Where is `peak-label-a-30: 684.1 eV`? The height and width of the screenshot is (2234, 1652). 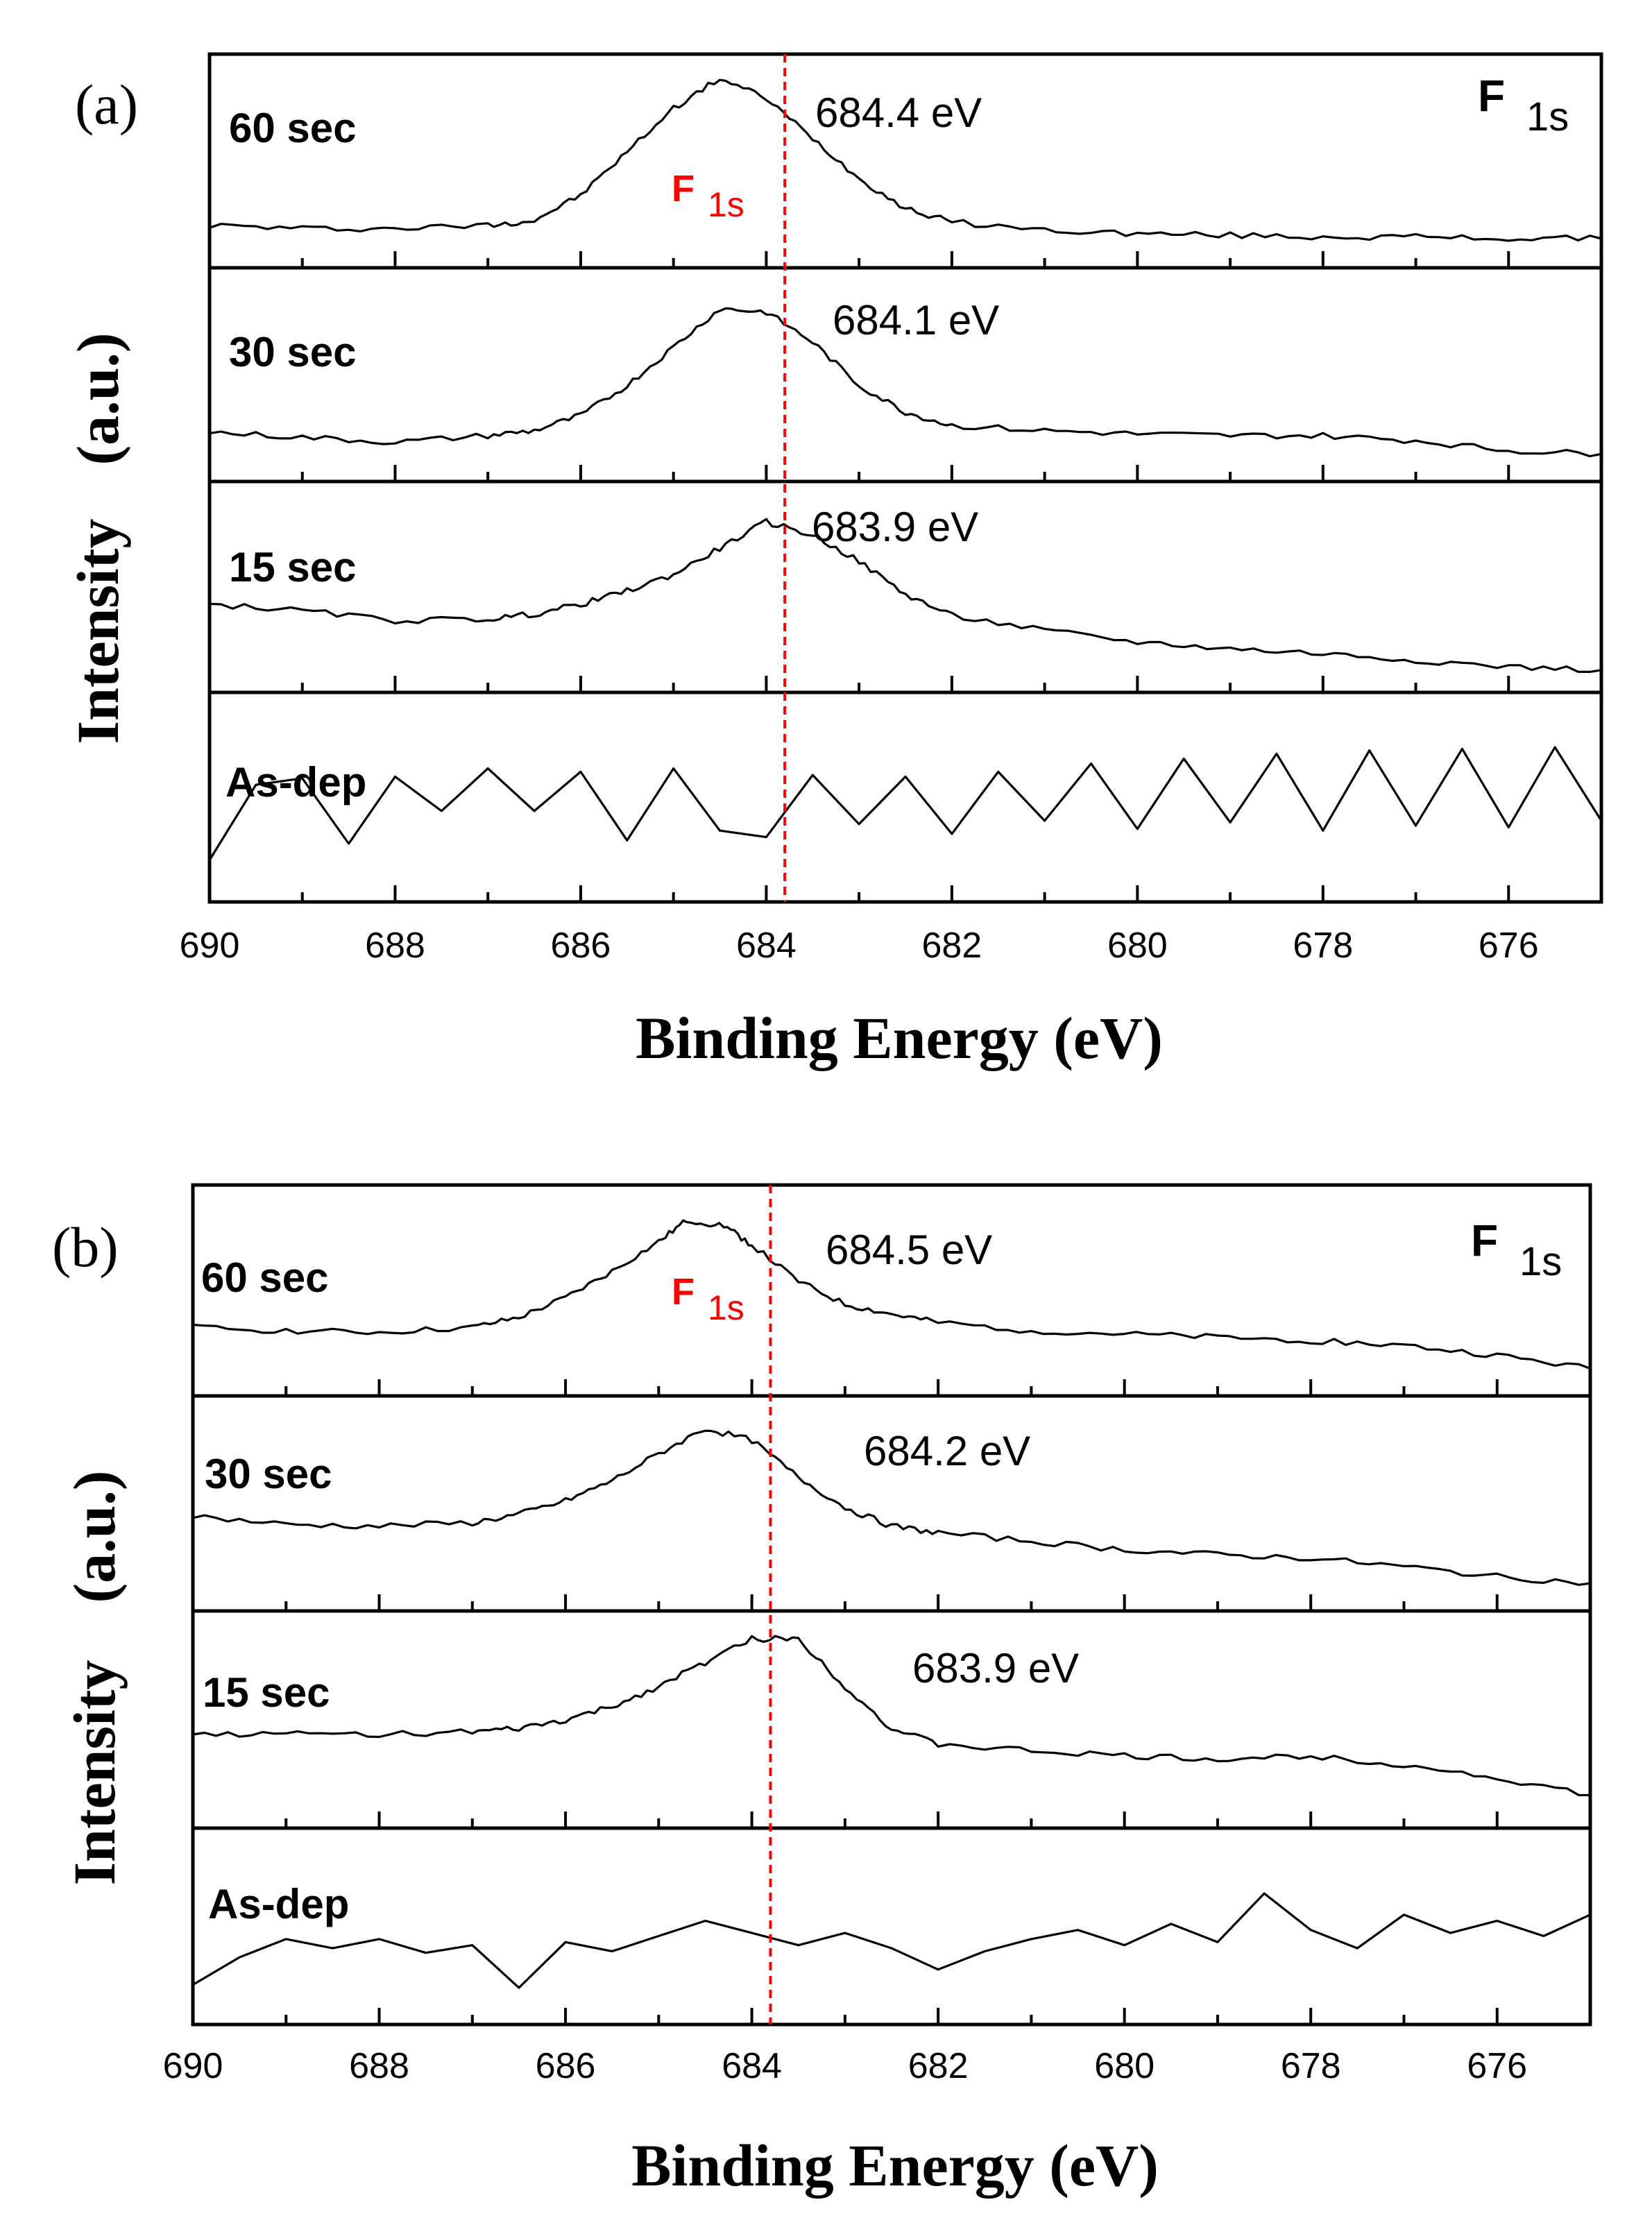 peak-label-a-30: 684.1 eV is located at coordinates (916, 320).